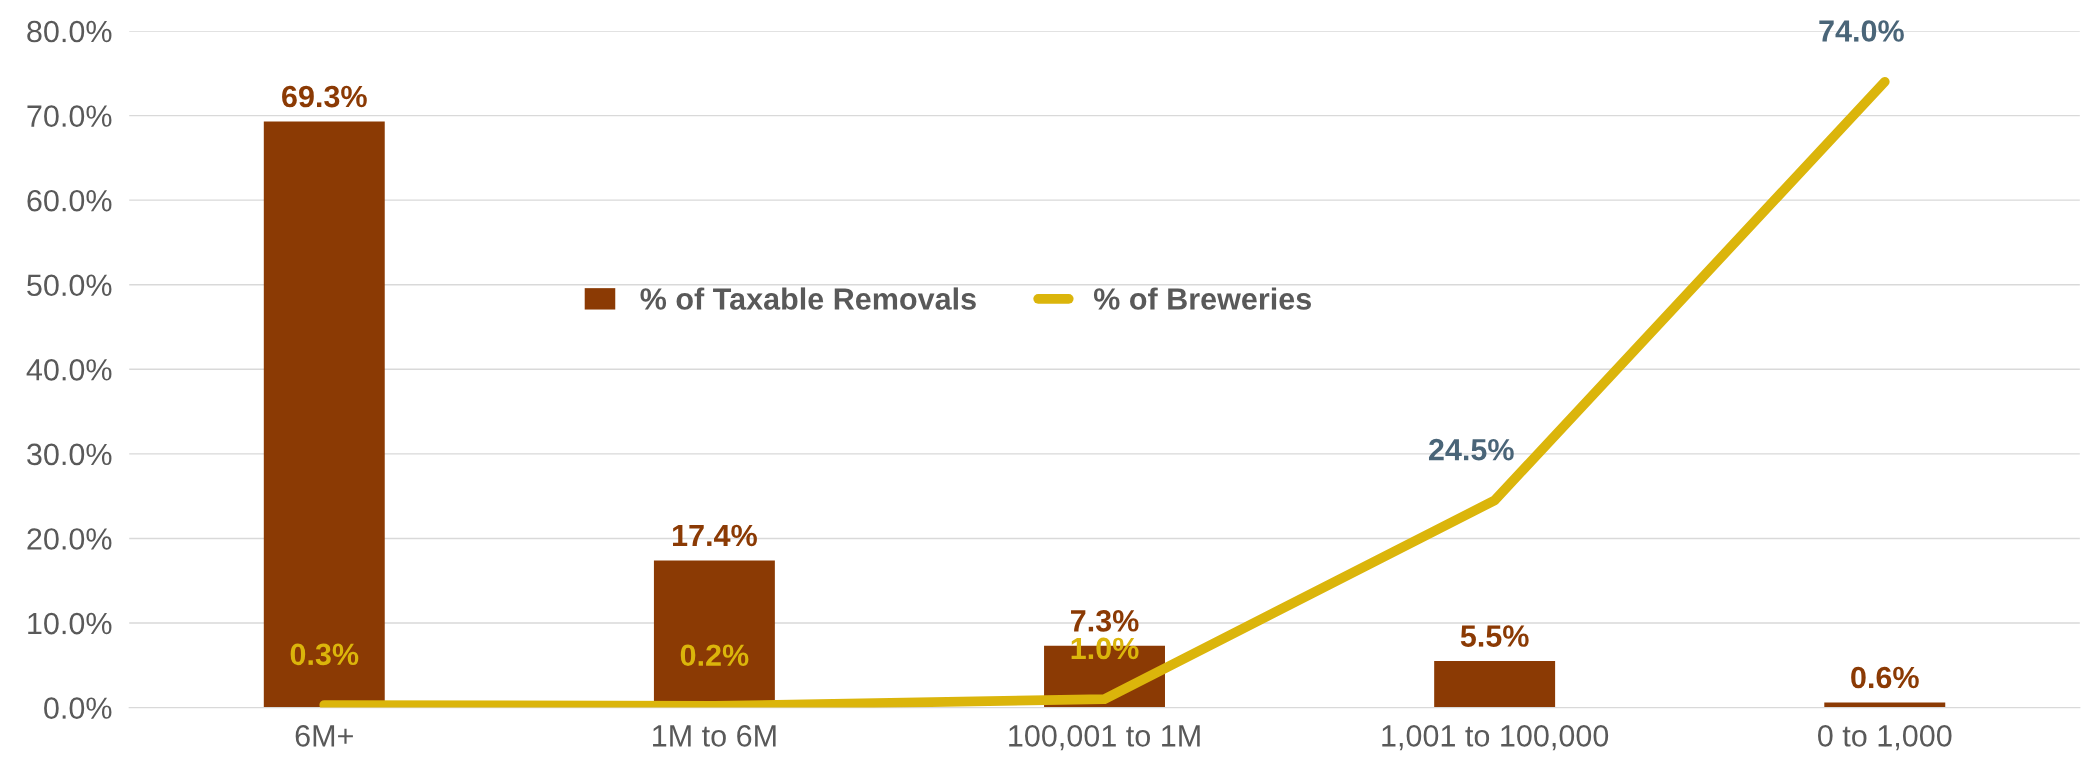  Describe the element at coordinates (1885, 738) in the screenshot. I see `x-tick-label: 0 to 1,000` at that location.